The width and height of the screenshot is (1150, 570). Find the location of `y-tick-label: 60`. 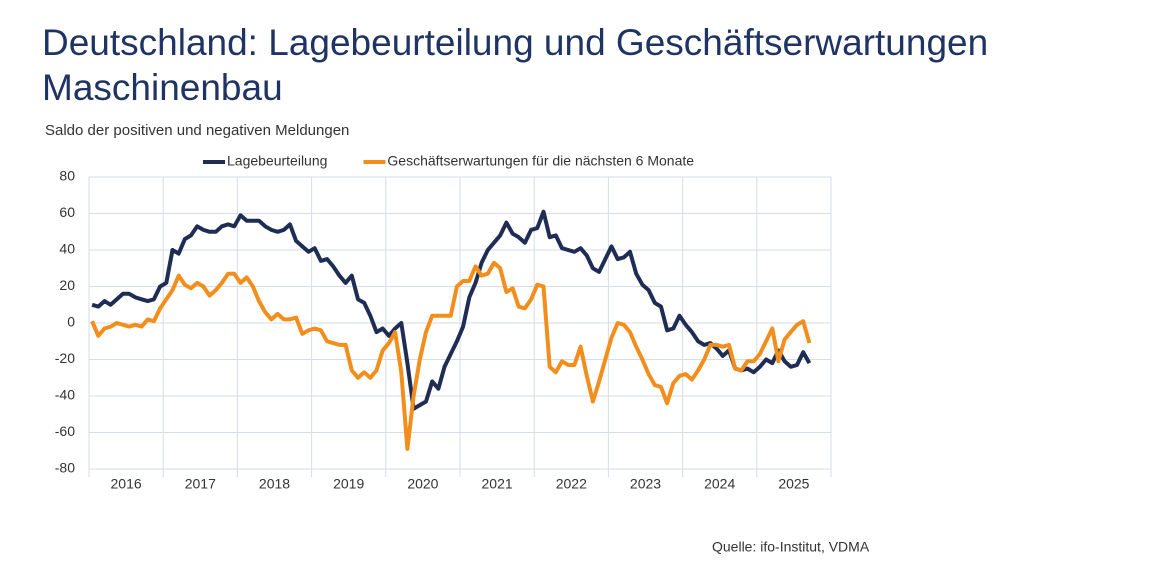

y-tick-label: 60 is located at coordinates (67, 212).